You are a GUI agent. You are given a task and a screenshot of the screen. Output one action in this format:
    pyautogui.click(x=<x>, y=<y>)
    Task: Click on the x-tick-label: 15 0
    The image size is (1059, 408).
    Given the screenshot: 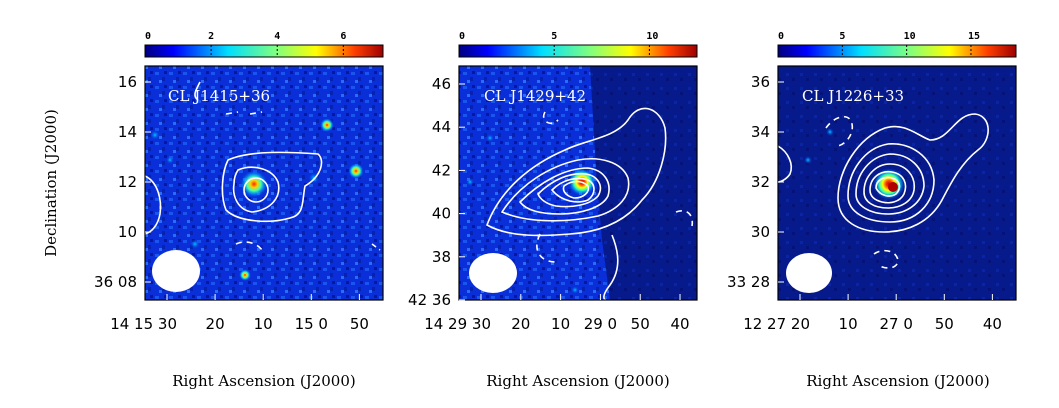 What is the action you would take?
    pyautogui.click(x=311, y=324)
    